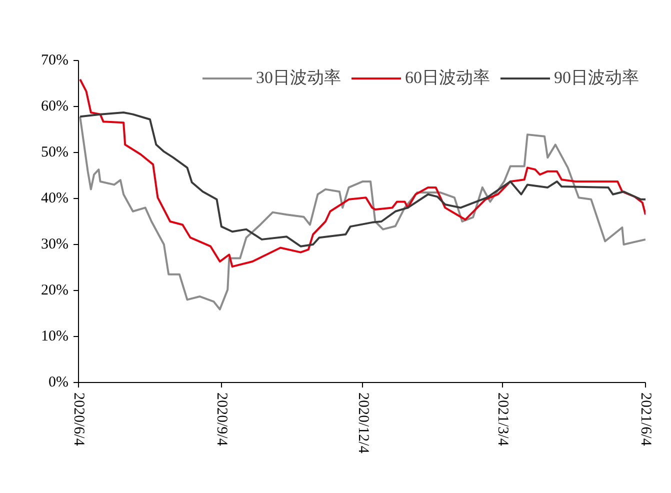  Describe the element at coordinates (596, 78) in the screenshot. I see `legend-label: 90日波动率` at that location.